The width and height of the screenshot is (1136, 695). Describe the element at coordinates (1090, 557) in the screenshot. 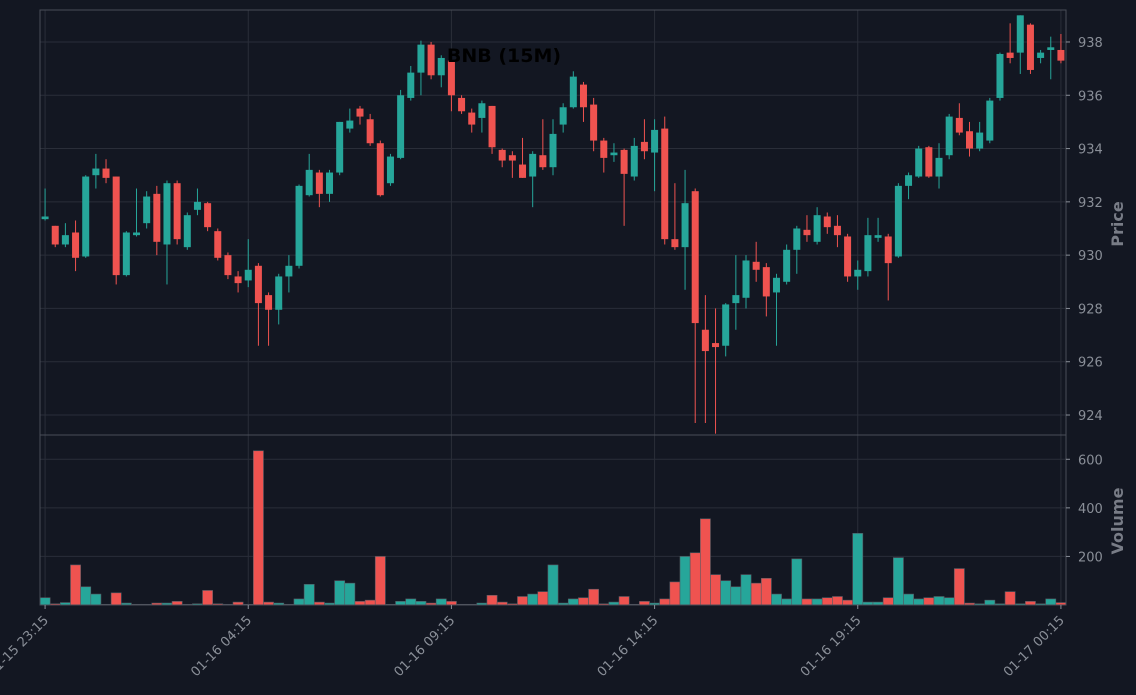

I see `volume-tick-label: 200` at that location.